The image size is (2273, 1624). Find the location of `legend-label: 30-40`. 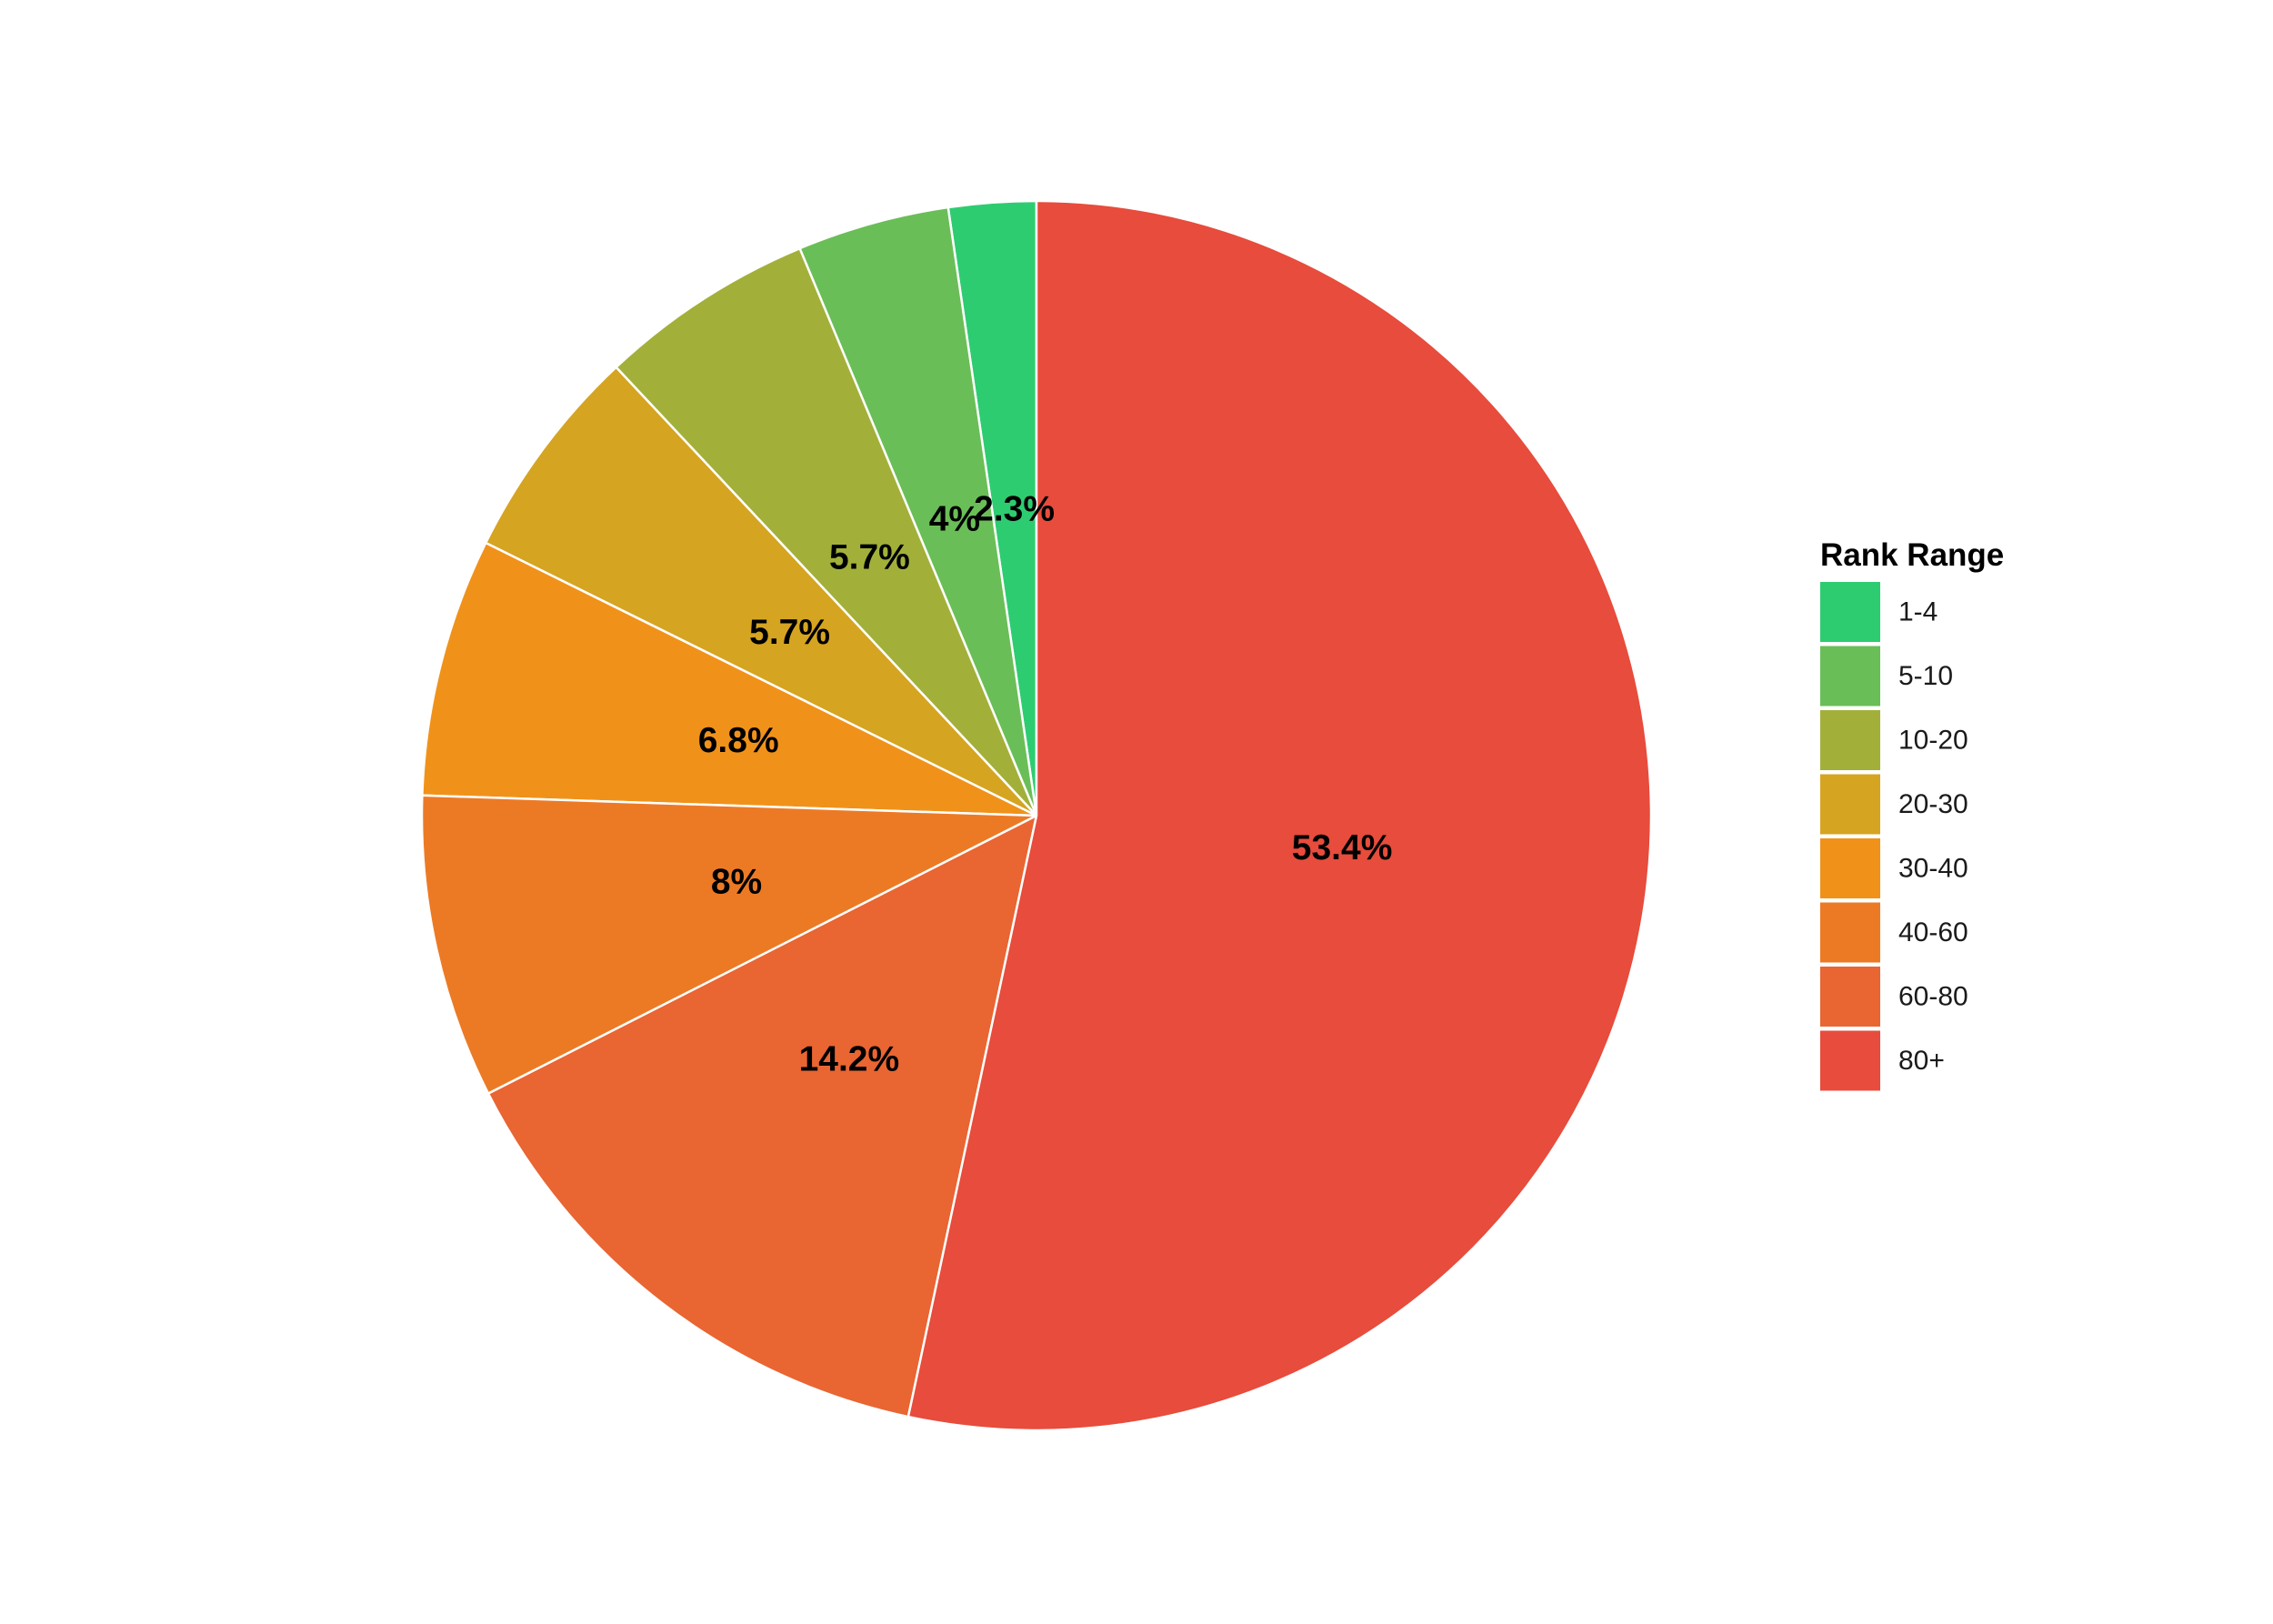

legend-label: 30-40 is located at coordinates (1933, 869).